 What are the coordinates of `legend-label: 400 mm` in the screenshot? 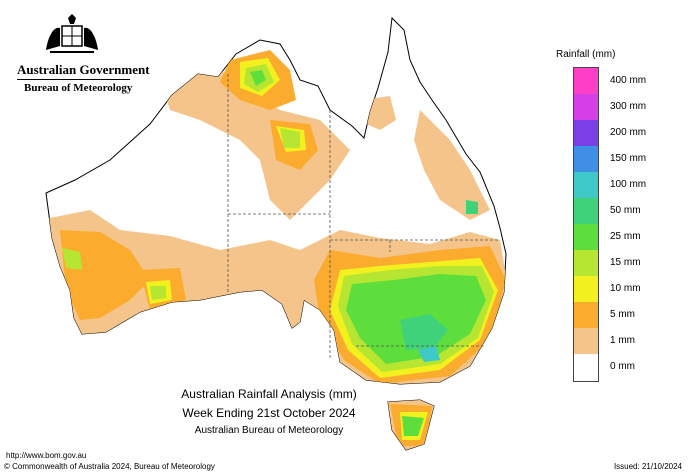 It's located at (628, 80).